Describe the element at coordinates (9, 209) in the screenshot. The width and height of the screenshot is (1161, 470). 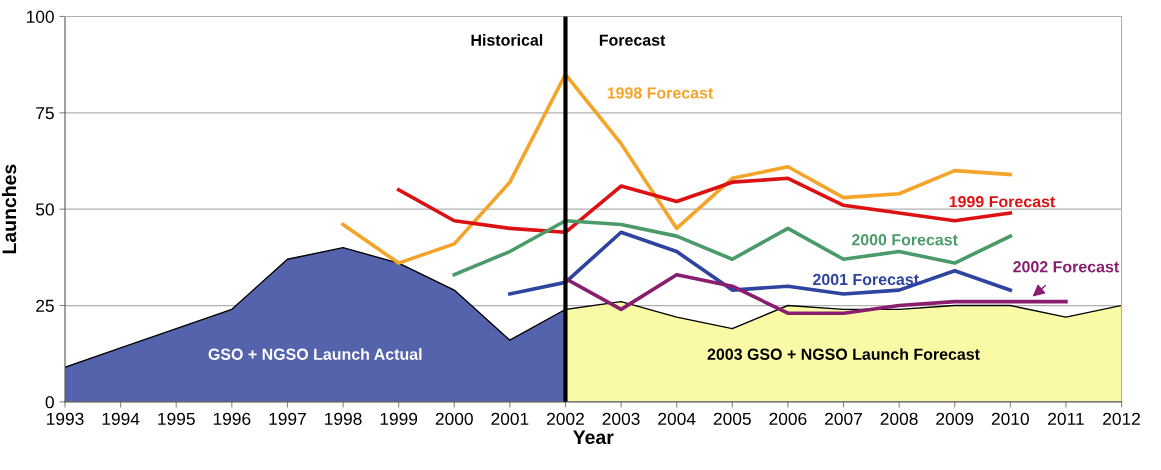
I see `y-axis-title: Launches` at that location.